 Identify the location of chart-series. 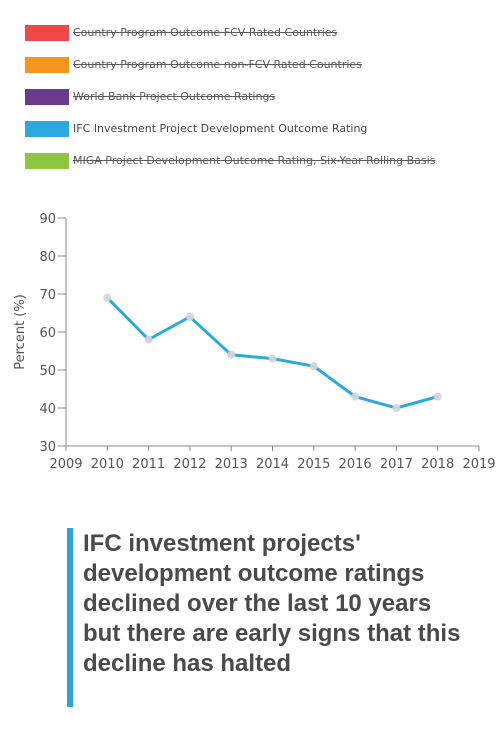
(272, 352).